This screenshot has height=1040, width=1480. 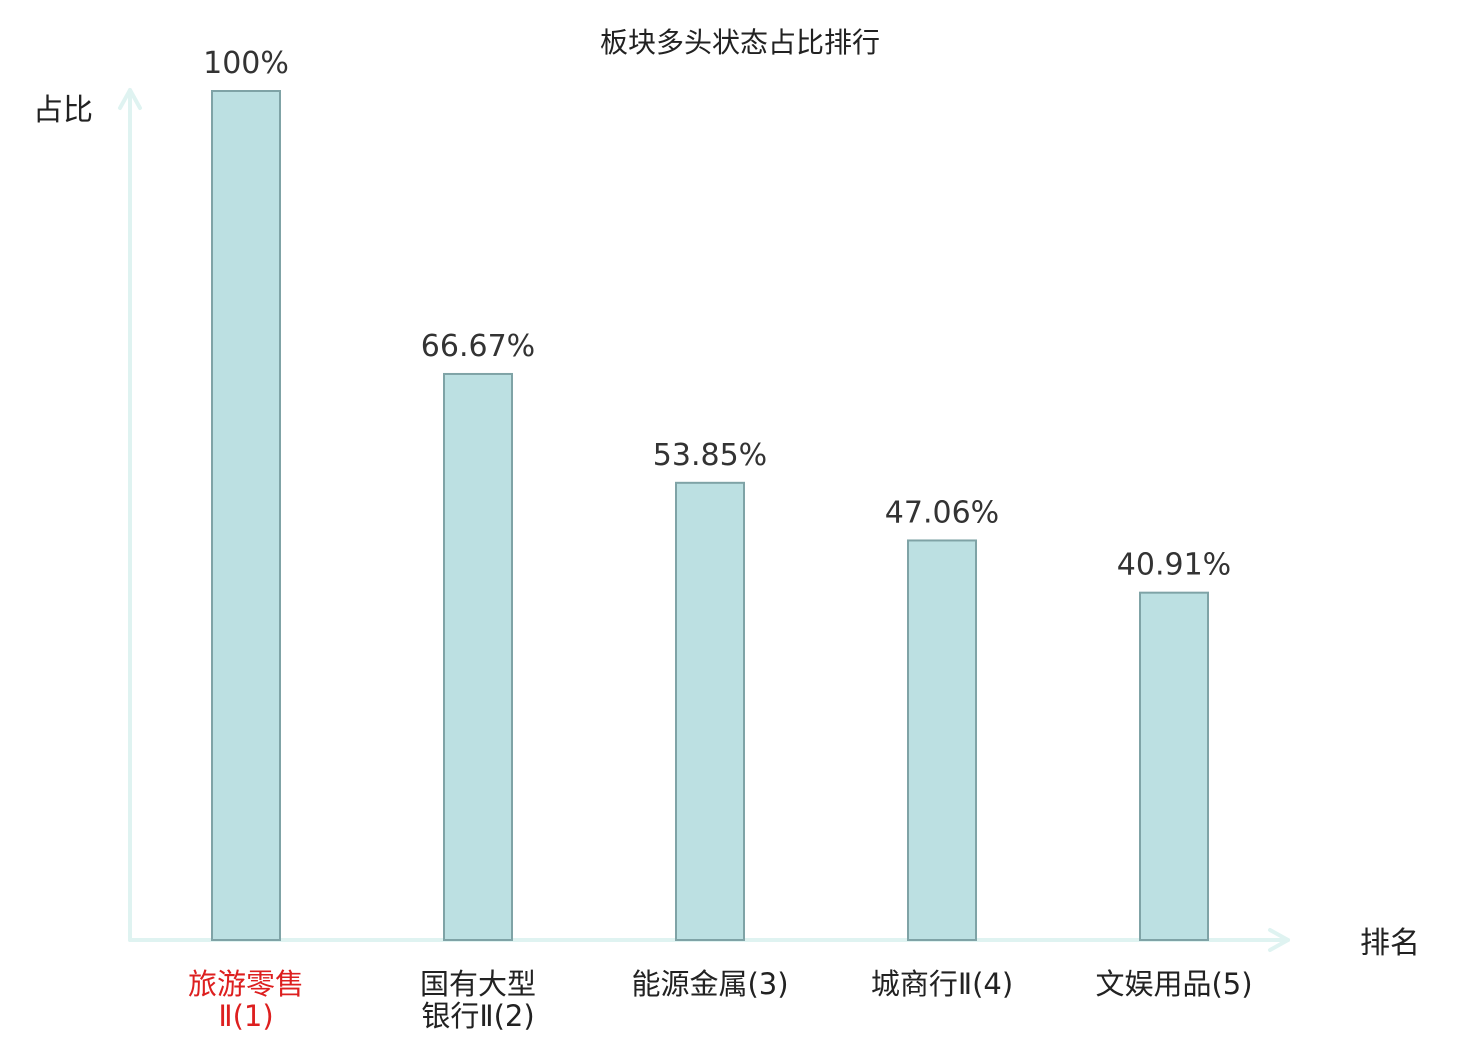 What do you see at coordinates (246, 984) in the screenshot?
I see `x-tick-label: 旅游零售` at bounding box center [246, 984].